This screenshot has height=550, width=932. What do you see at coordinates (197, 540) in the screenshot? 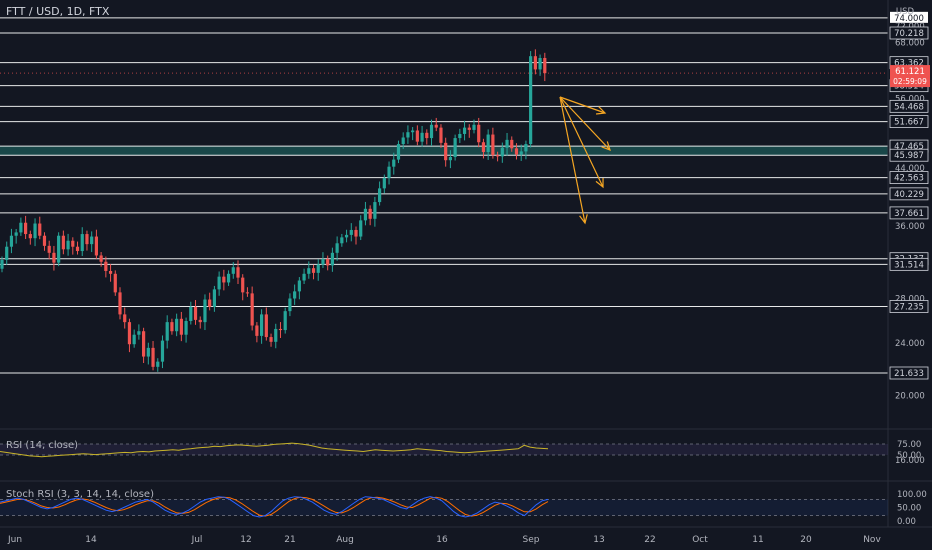
I see `x-tick-label: Jul` at bounding box center [197, 540].